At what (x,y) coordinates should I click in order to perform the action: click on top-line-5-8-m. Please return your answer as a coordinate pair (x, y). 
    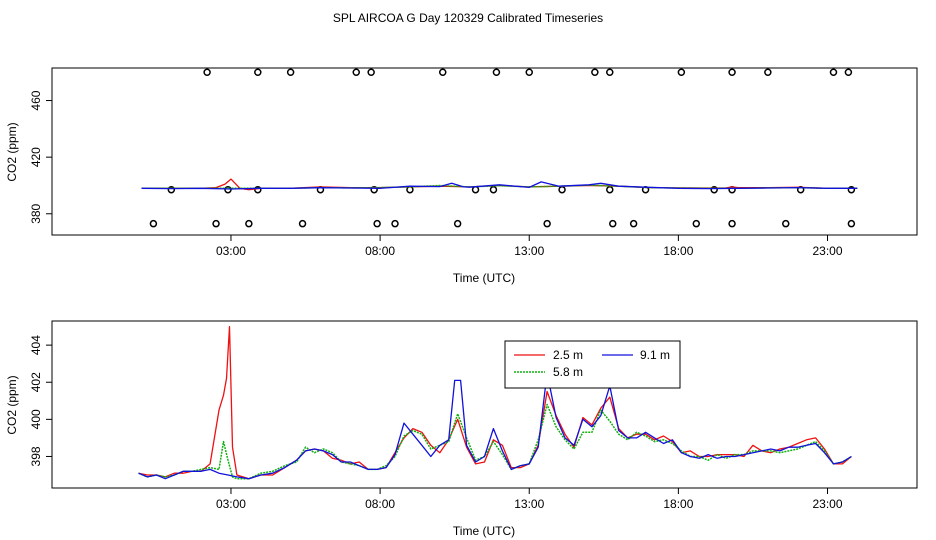
    Looking at the image, I should click on (499, 187).